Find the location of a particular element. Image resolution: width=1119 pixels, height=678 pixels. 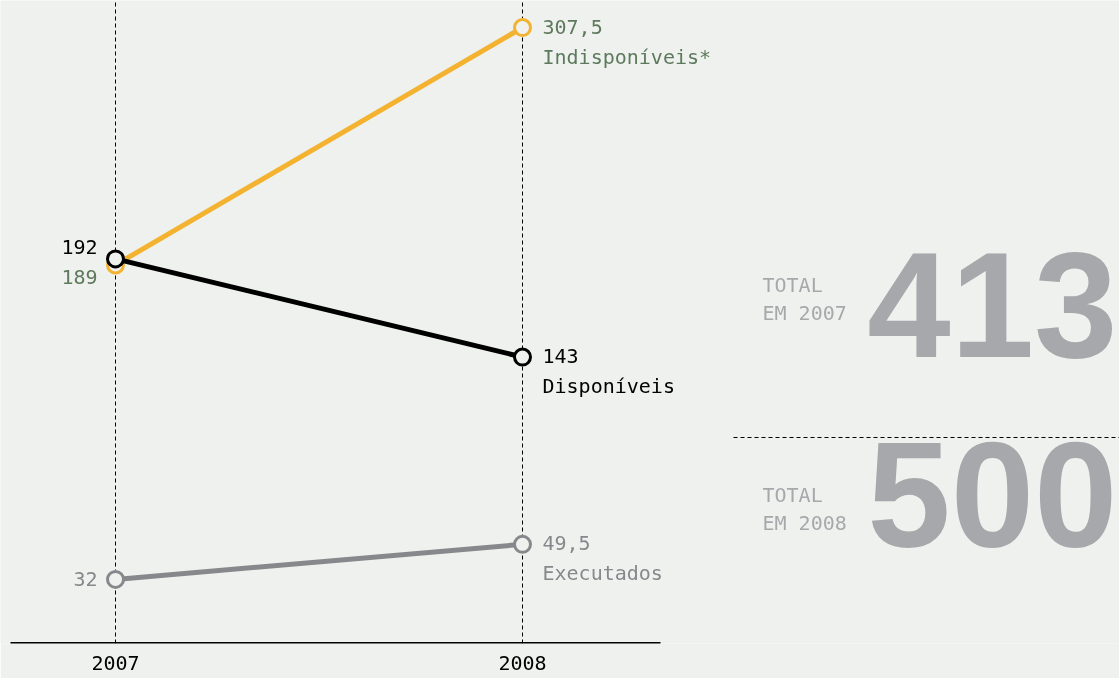

data-label: 189 is located at coordinates (79, 276).